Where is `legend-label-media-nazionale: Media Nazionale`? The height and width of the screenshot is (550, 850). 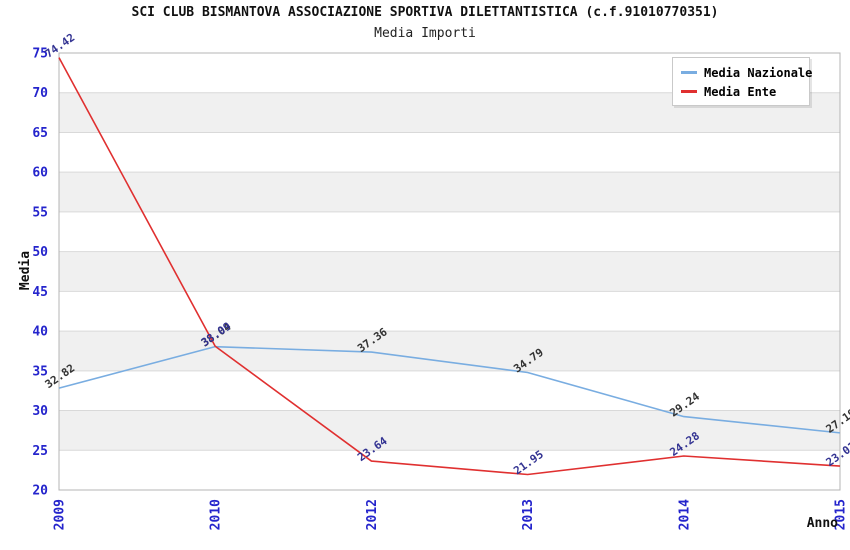 legend-label-media-nazionale: Media Nazionale is located at coordinates (758, 72).